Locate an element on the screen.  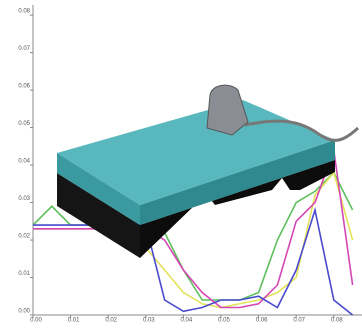
x-tick-label: 0.03 is located at coordinates (149, 321).